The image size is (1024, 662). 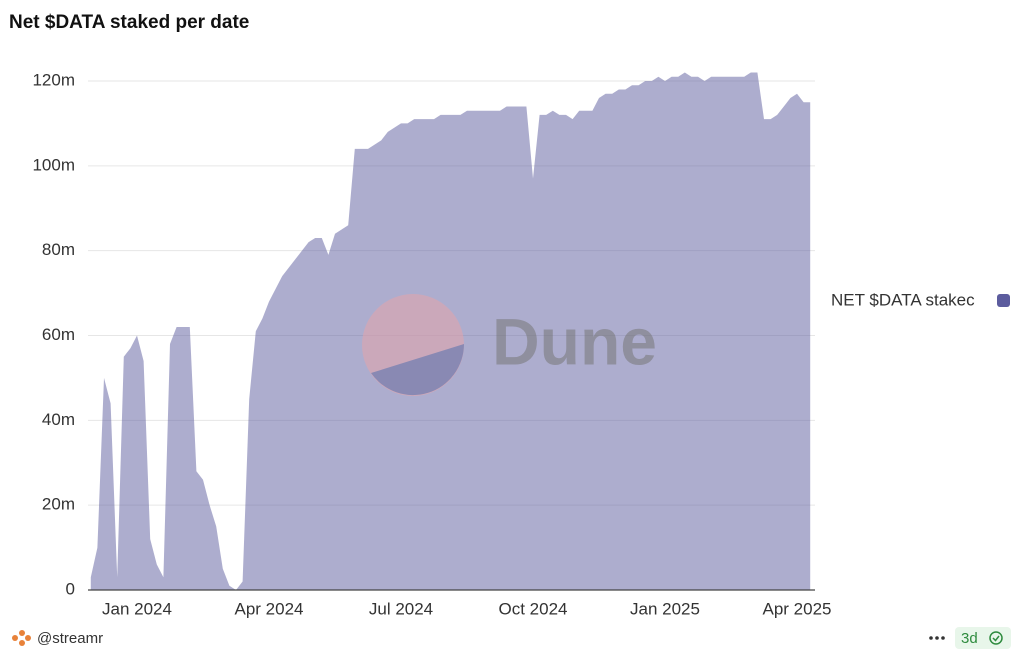 What do you see at coordinates (533, 608) in the screenshot?
I see `x-tick-label: Oct 2024` at bounding box center [533, 608].